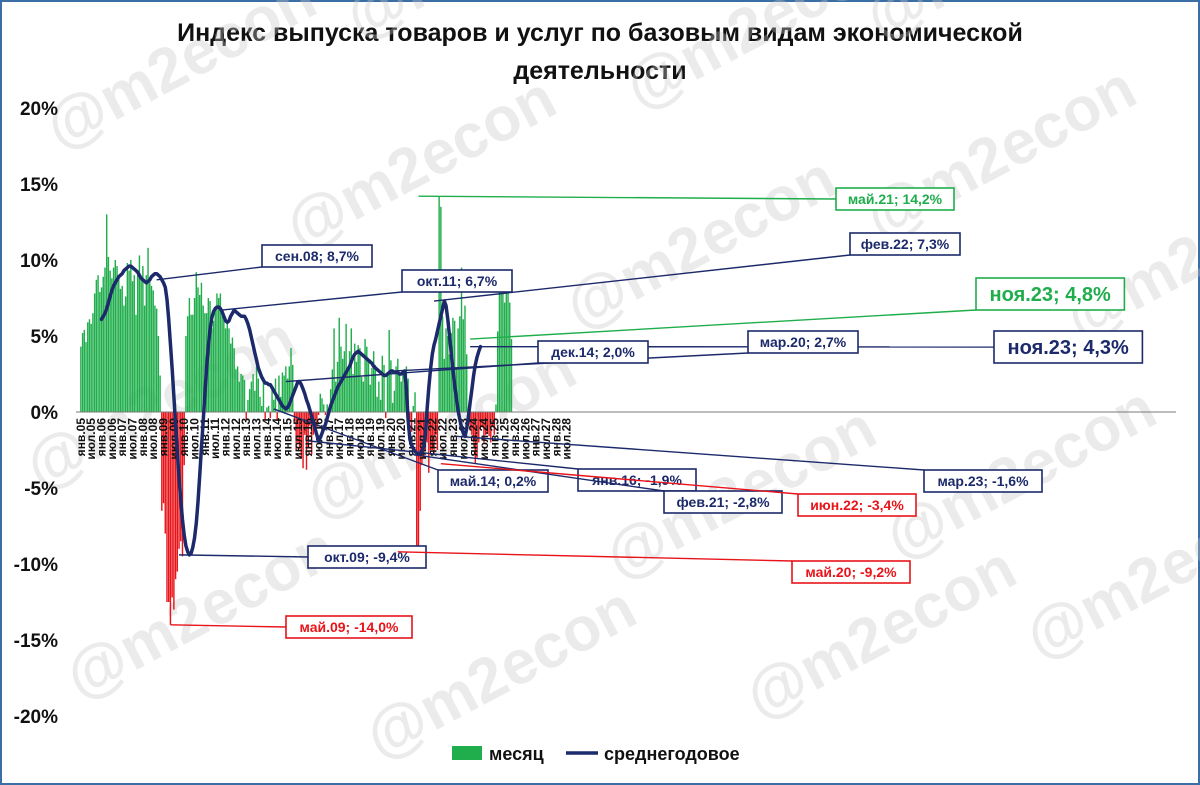 The image size is (1200, 785). Describe the element at coordinates (453, 437) in the screenshot. I see `x-tick-label: янв.23` at that location.